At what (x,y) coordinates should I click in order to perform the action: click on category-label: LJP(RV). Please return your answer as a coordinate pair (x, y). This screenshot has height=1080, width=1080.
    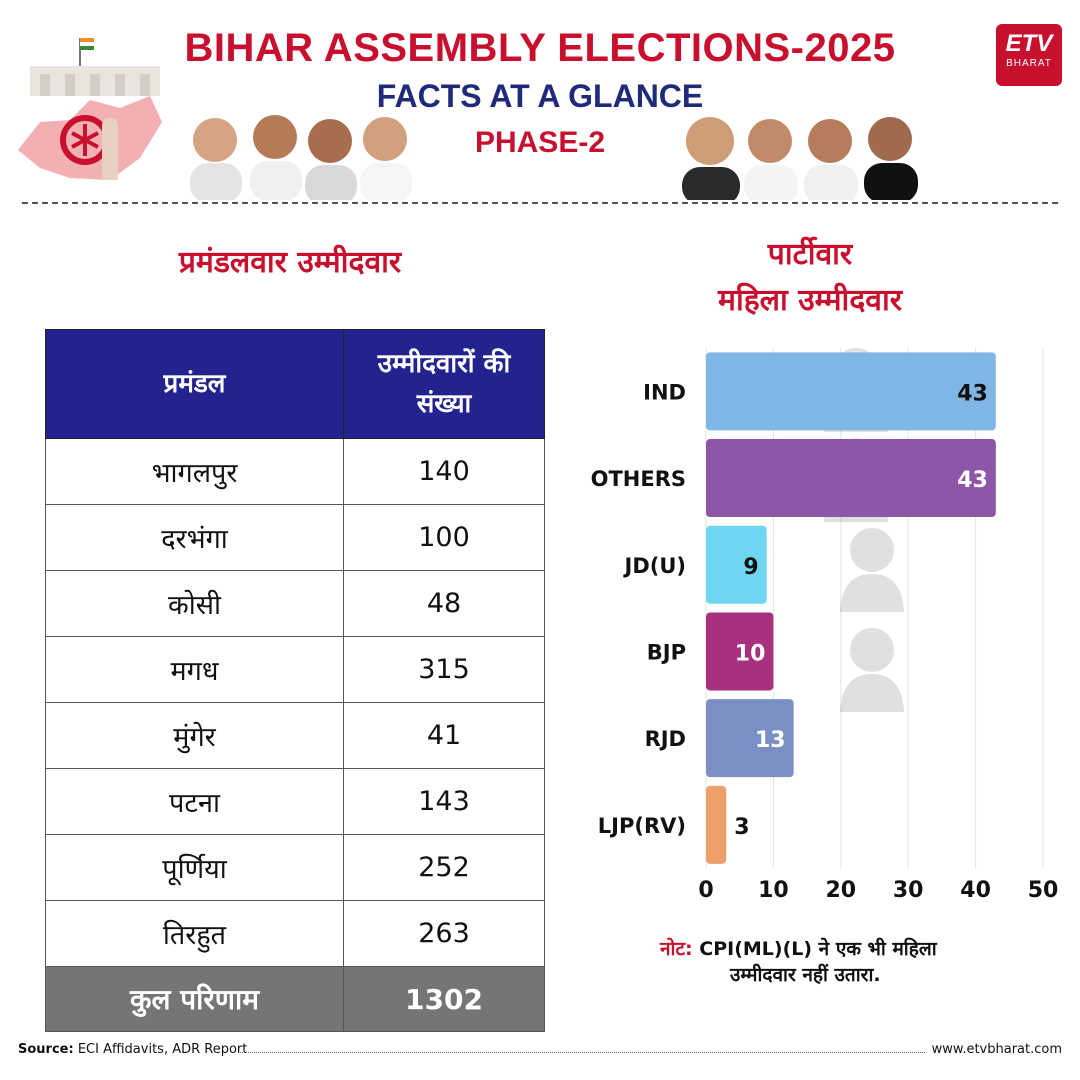
    Looking at the image, I should click on (642, 826).